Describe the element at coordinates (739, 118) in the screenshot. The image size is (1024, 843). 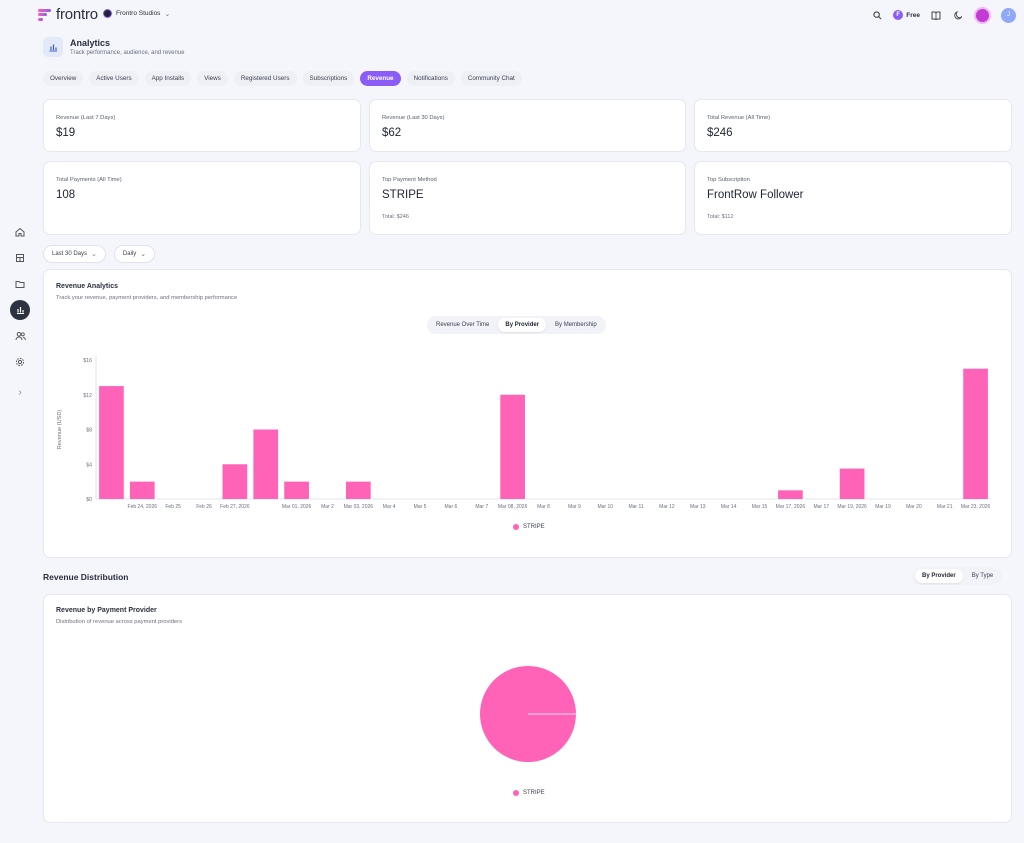
I see `stat-label: Total Revenue (All Time)` at that location.